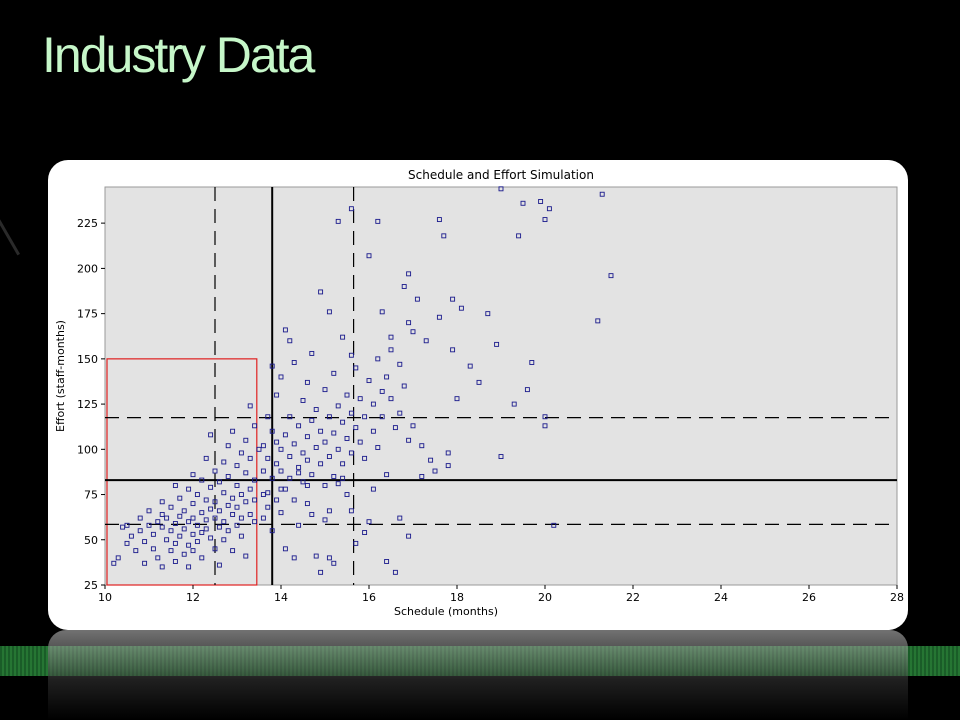  Describe the element at coordinates (809, 597) in the screenshot. I see `x-tick-label: 26` at that location.